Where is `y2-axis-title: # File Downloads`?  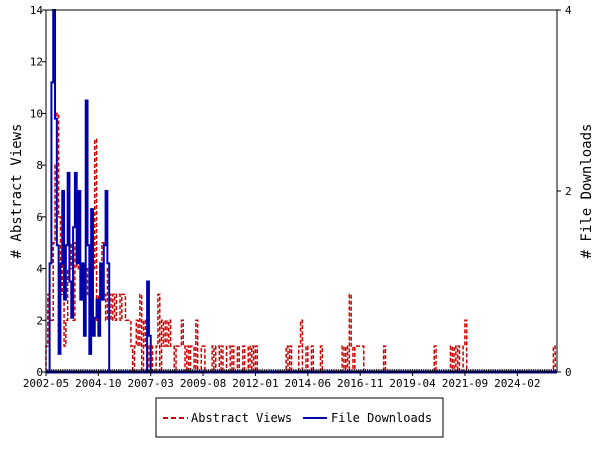 y2-axis-title: # File Downloads is located at coordinates (587, 191).